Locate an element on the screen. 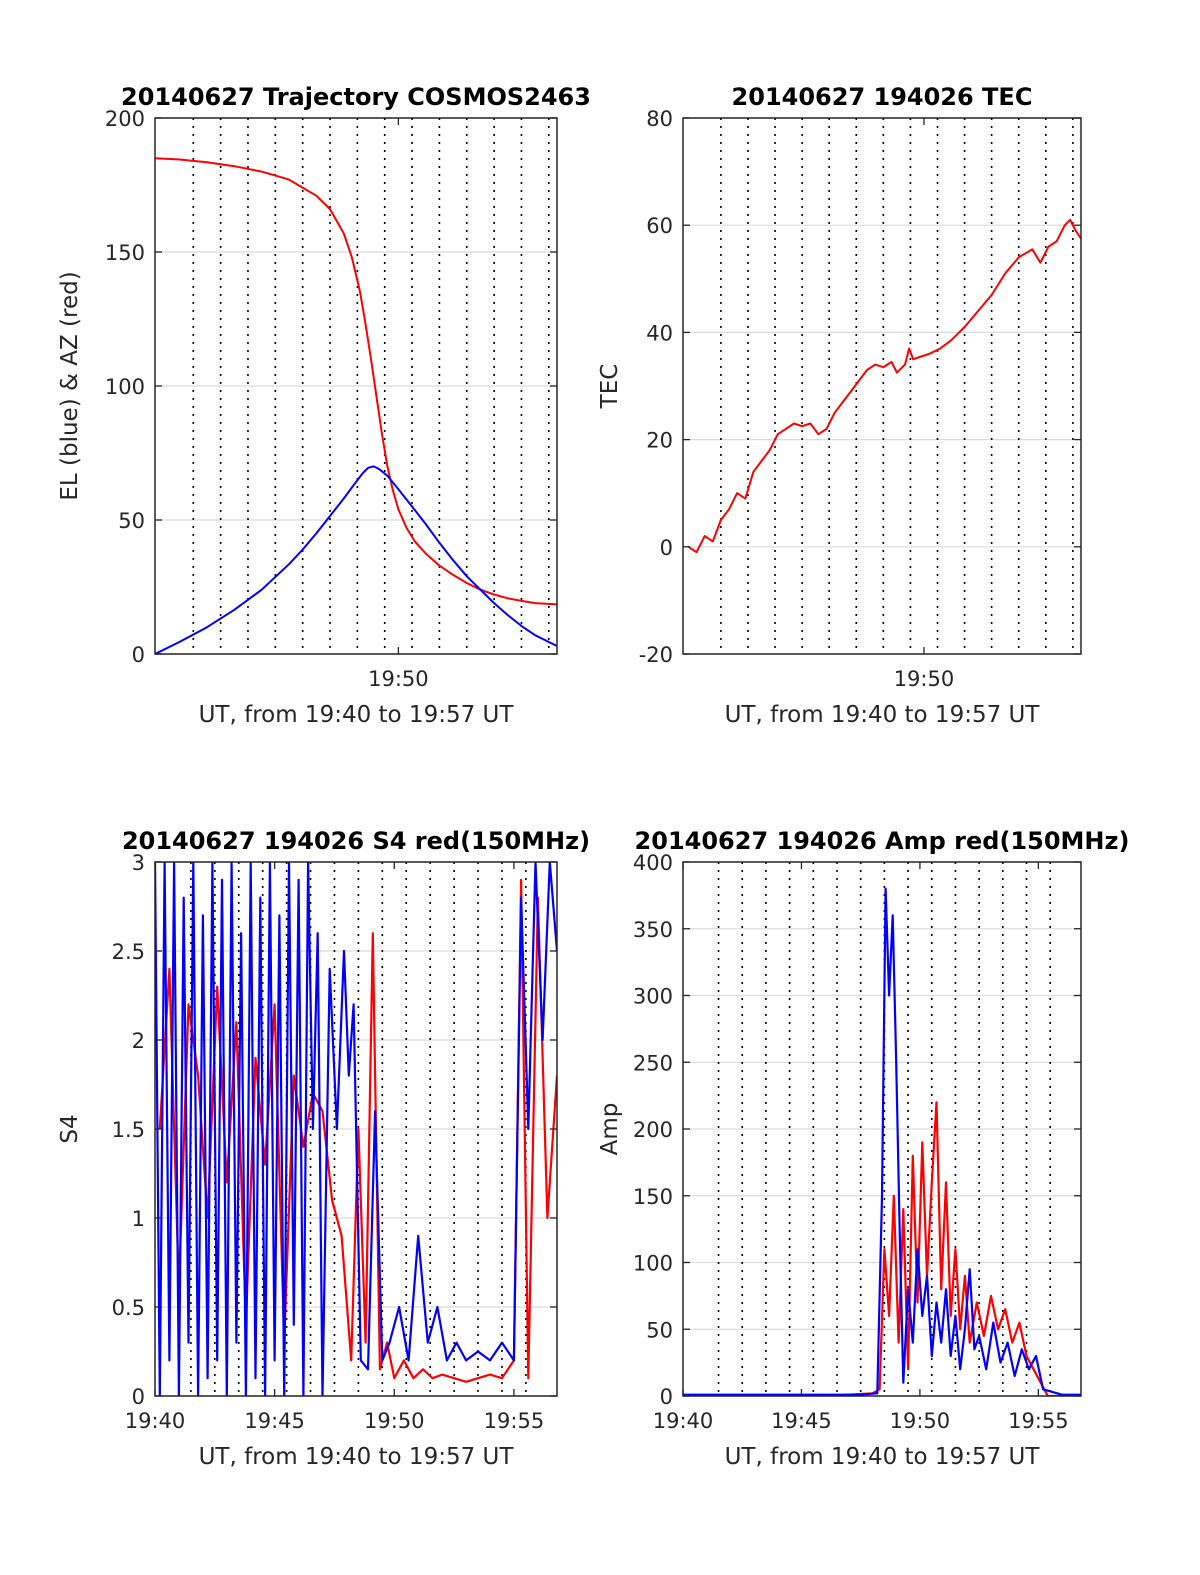  chart-title: 20140627 194026 TEC is located at coordinates (882, 97).